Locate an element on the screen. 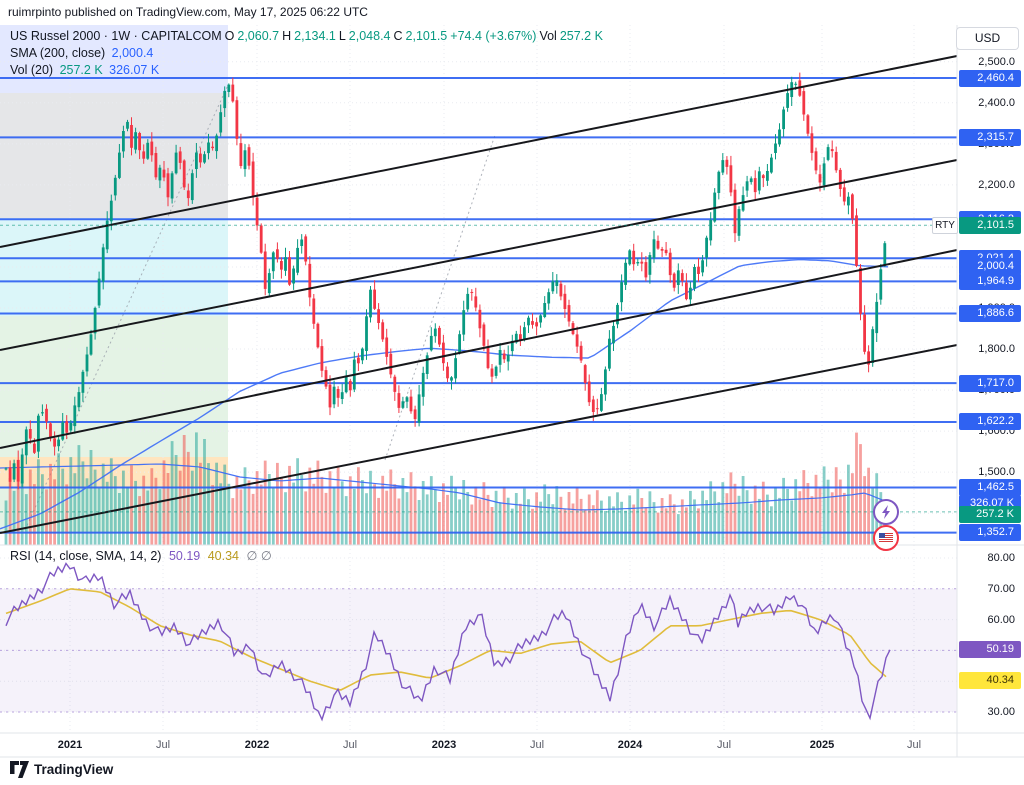 The image size is (1024, 785). volume-legend-row: Vol (20) 257.2 K 326.07 K is located at coordinates (308, 70).